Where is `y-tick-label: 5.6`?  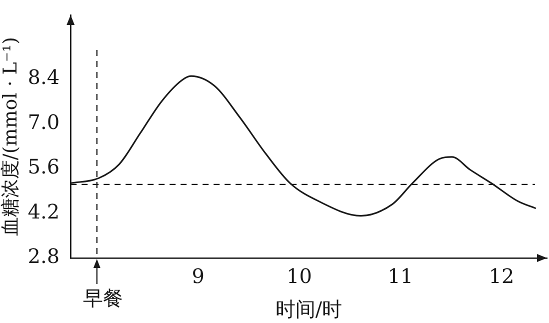 y-tick-label: 5.6 is located at coordinates (44, 166).